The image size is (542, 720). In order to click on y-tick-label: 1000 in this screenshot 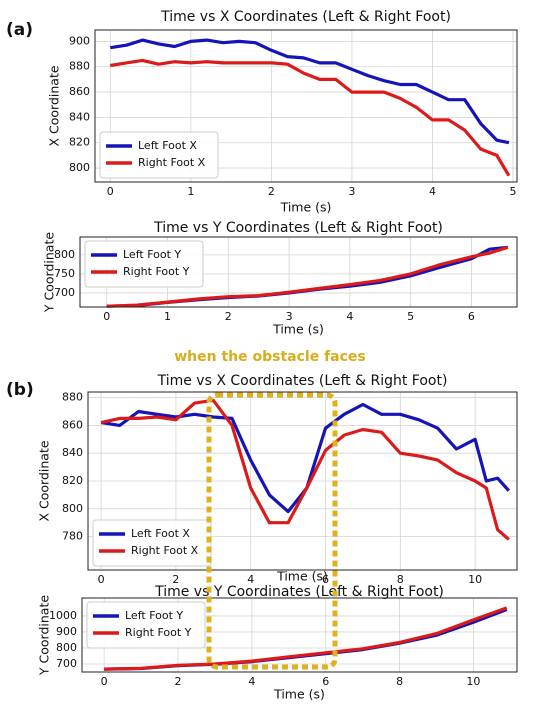, I will do `click(63, 615)`.